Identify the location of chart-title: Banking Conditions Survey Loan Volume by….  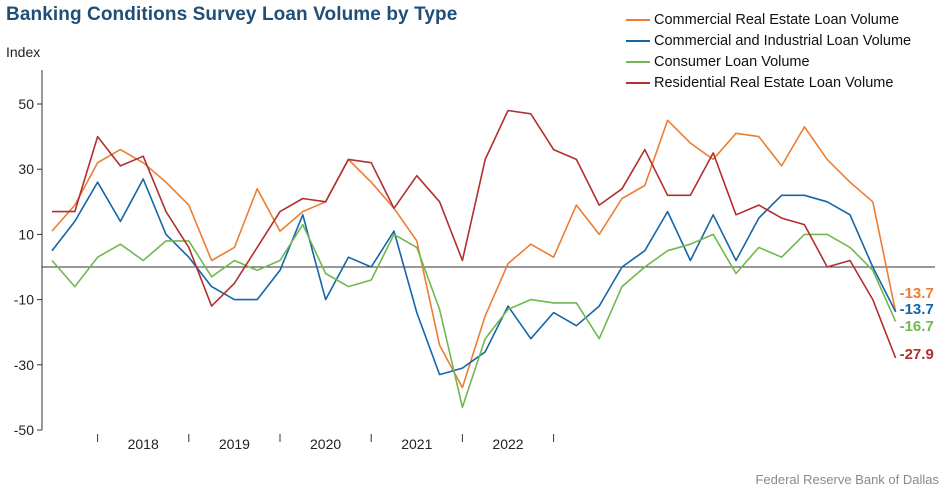
(232, 14).